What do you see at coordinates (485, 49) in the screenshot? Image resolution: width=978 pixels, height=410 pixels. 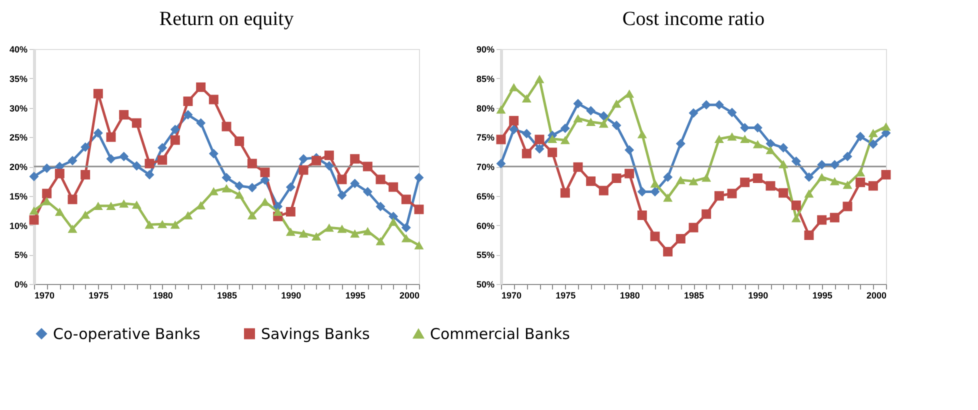 I see `y-tick-label: 90%` at bounding box center [485, 49].